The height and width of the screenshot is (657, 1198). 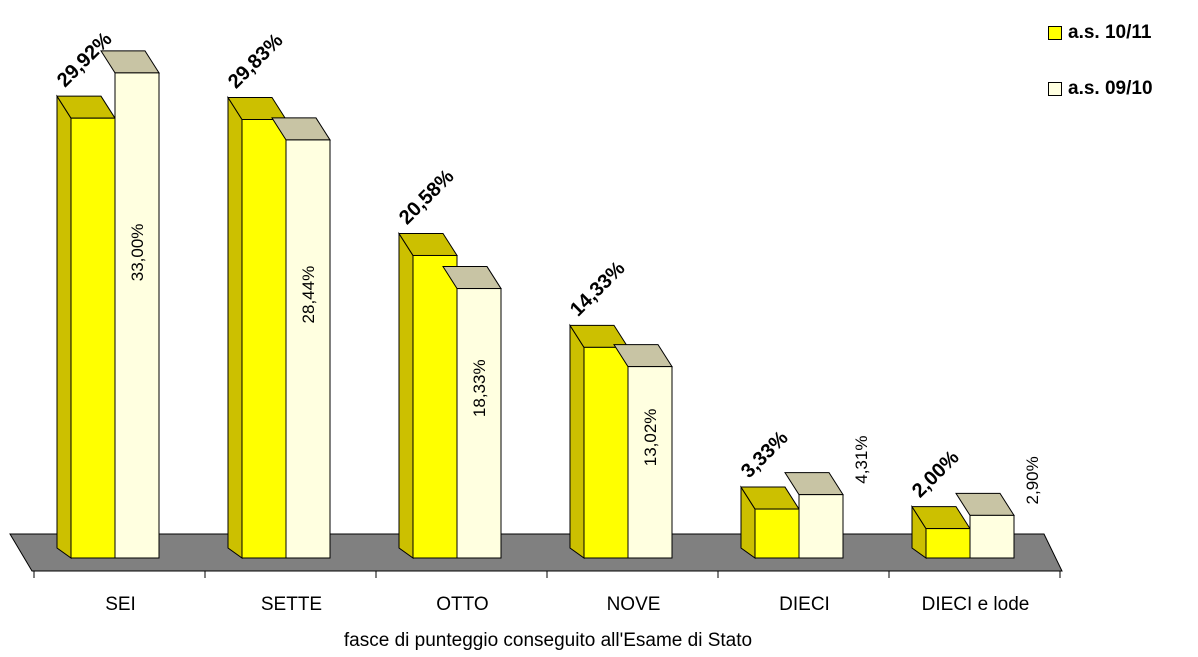 I want to click on legend-item-series-1: a.s. 10/11, so click(x=1100, y=33).